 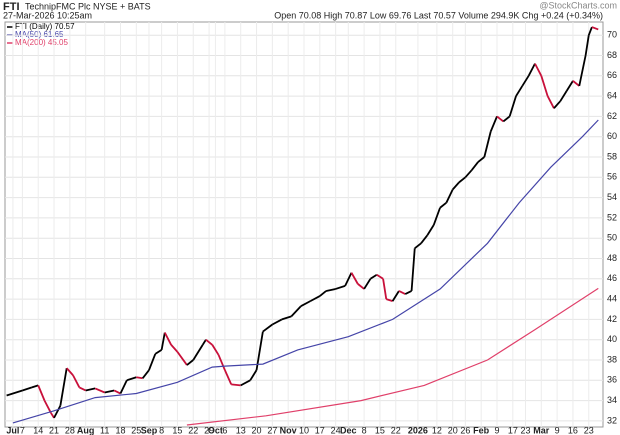 I want to click on x-tick-label: 17, so click(x=513, y=430).